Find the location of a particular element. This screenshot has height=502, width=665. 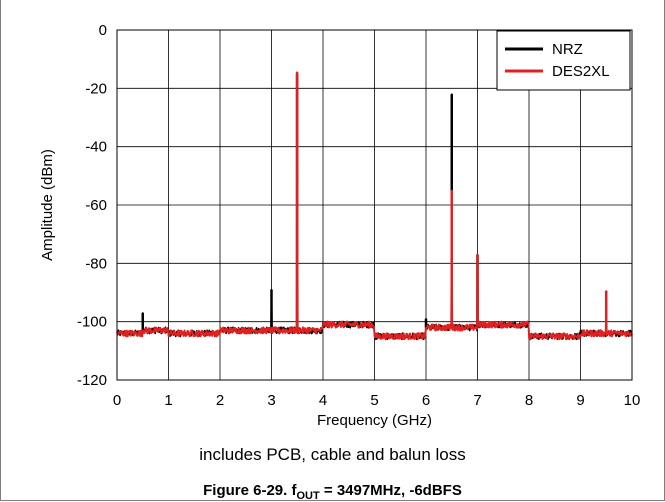

legend: NRZ DES2XL is located at coordinates (563, 60).